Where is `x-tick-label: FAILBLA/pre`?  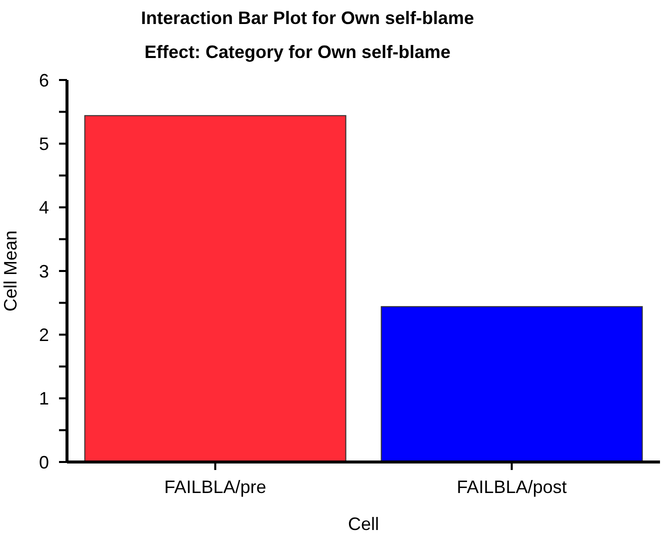
x-tick-label: FAILBLA/pre is located at coordinates (215, 486).